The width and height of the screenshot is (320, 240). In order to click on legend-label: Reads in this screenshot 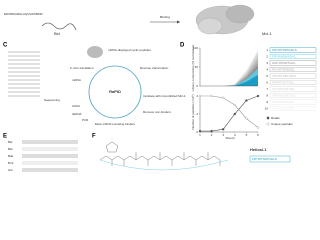, I will do `click(275, 118)`.